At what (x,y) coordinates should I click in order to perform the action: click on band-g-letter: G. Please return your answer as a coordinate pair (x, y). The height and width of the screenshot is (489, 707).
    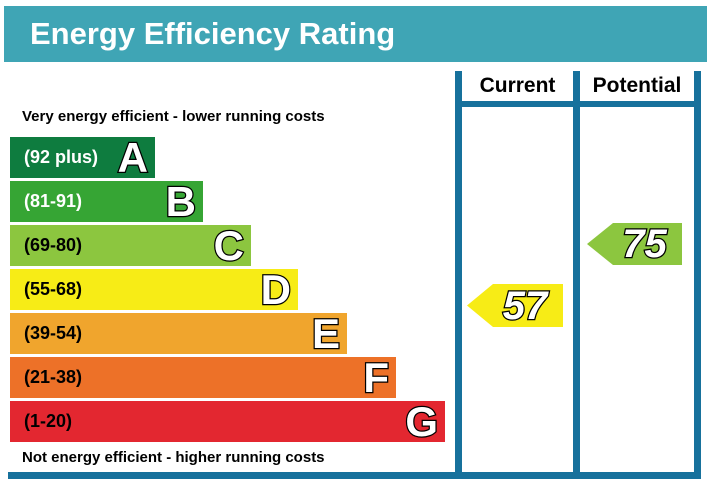
    Looking at the image, I should click on (421, 421).